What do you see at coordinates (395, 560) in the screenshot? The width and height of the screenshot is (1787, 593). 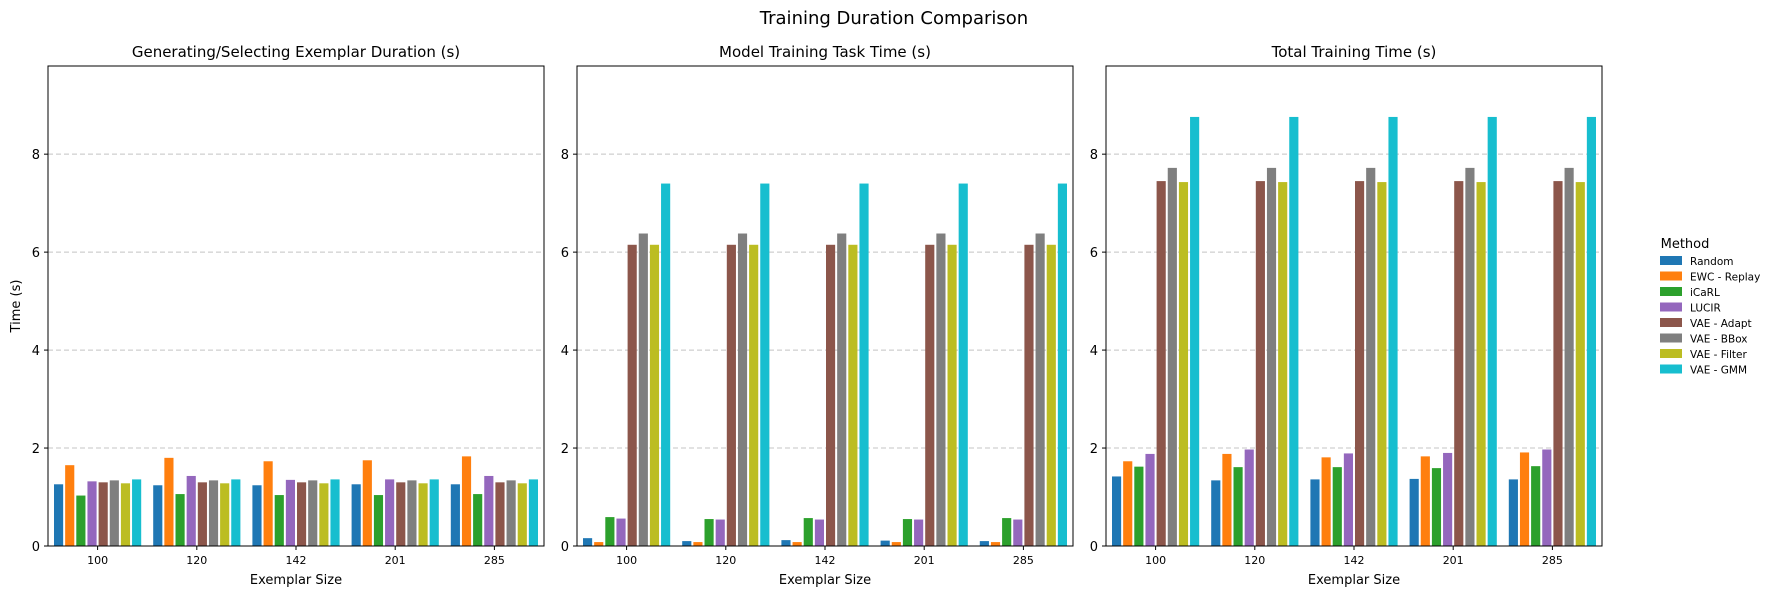 I see `x-tick-label: 201` at bounding box center [395, 560].